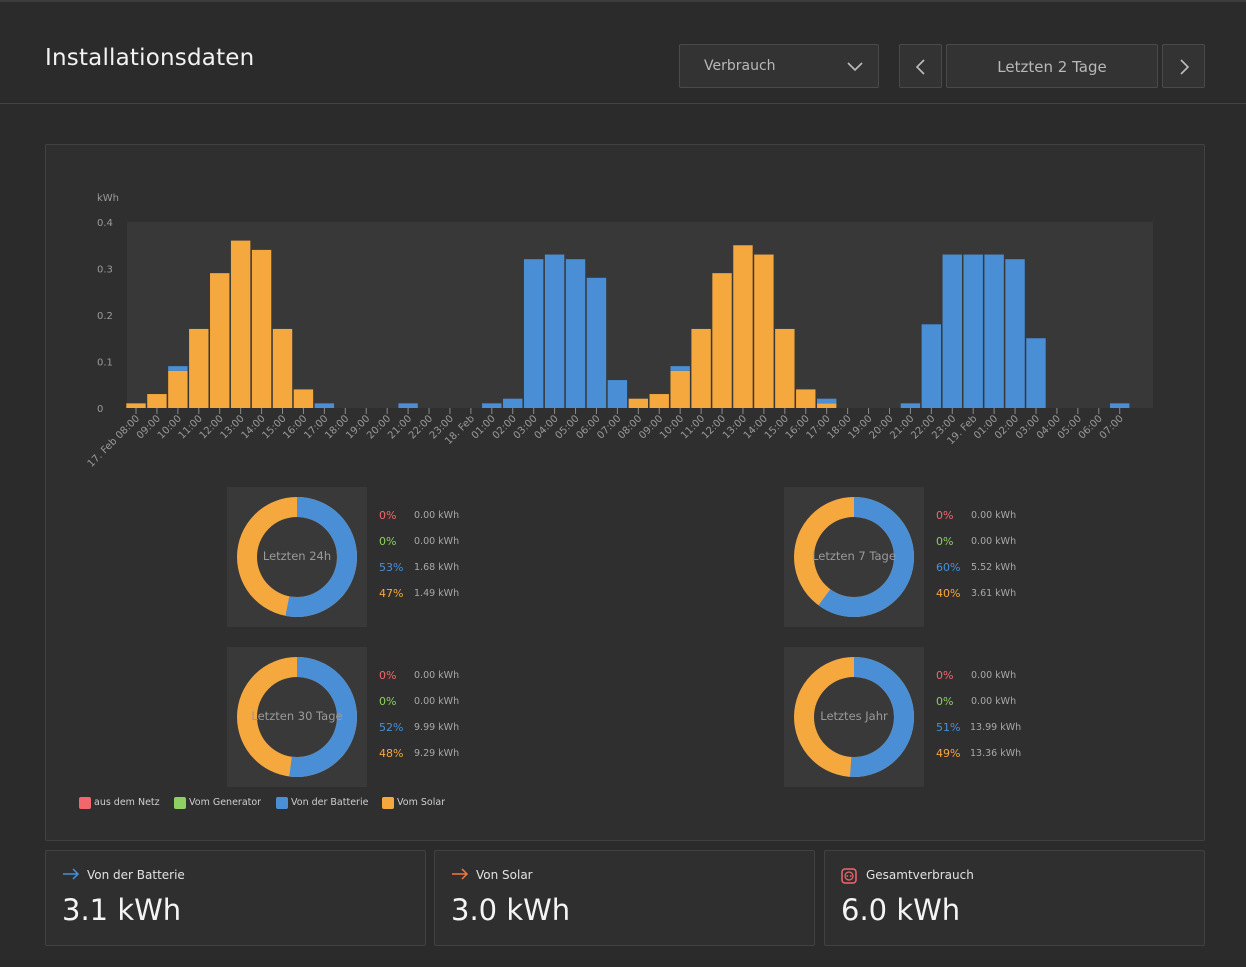  I want to click on summary-stat-row: 52% 9.99 kWh, so click(454, 734).